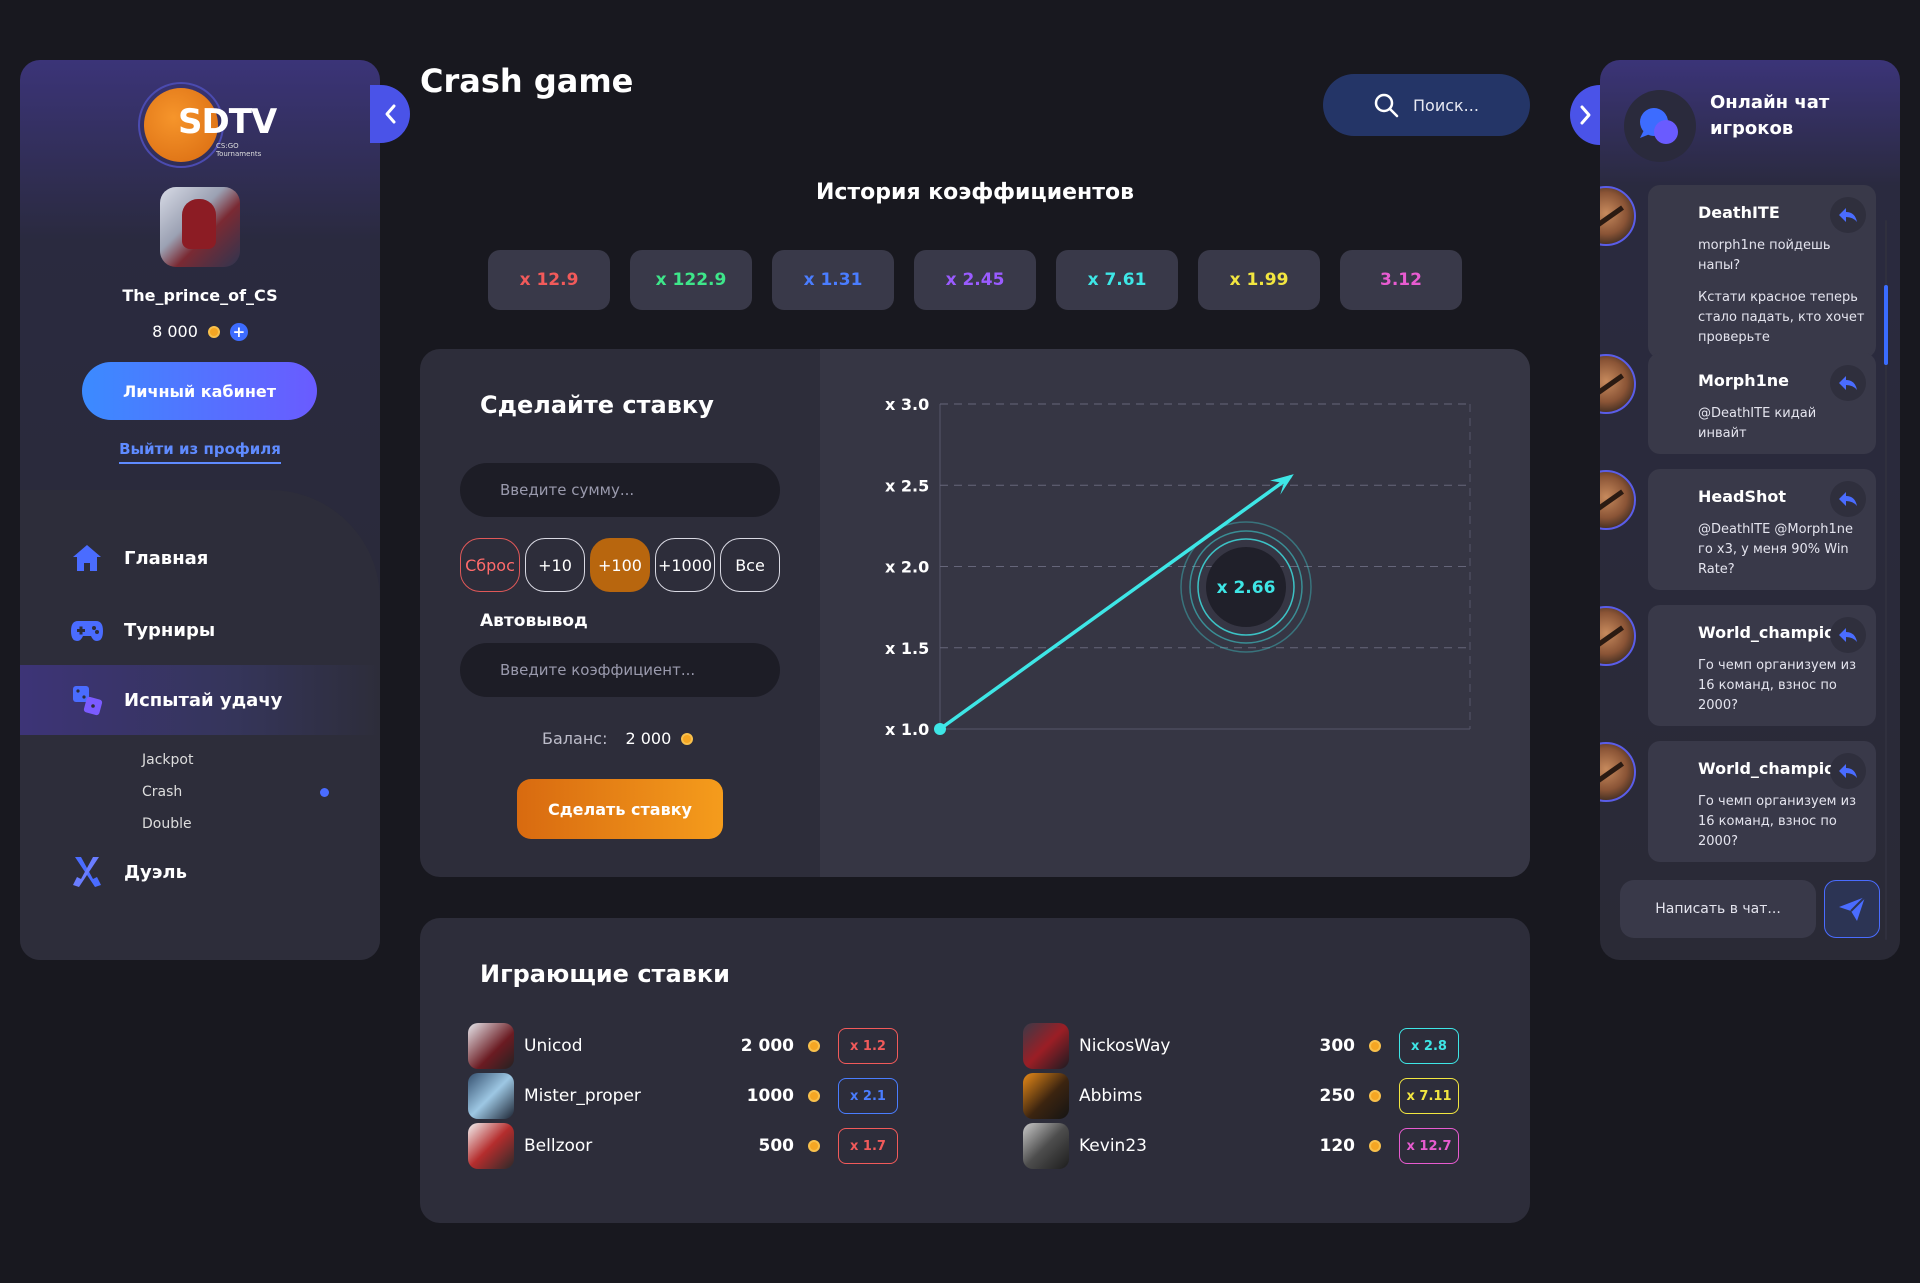  What do you see at coordinates (1852, 909) in the screenshot?
I see `send-button` at bounding box center [1852, 909].